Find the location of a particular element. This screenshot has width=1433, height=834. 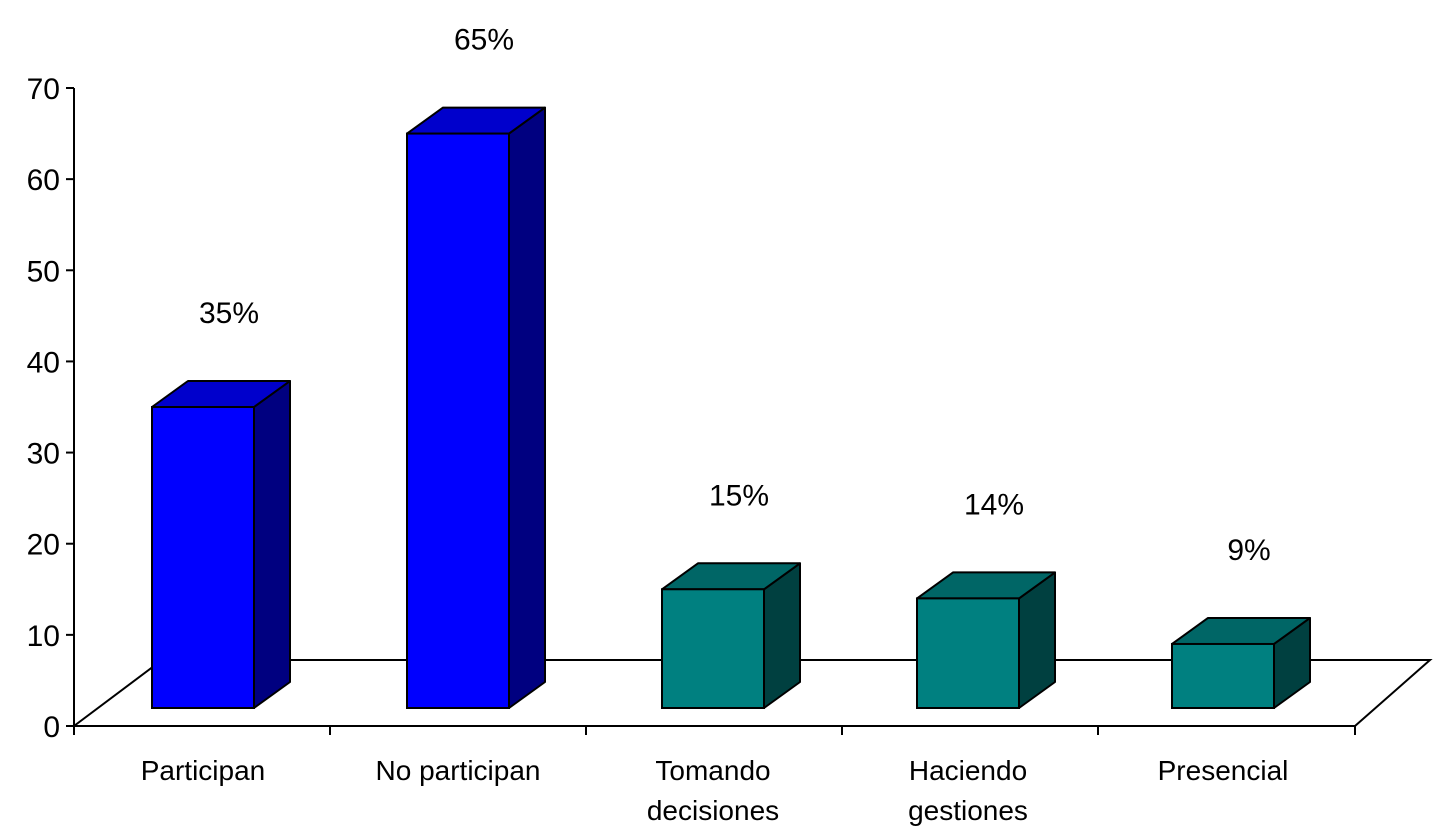

y-tick-label: 10 is located at coordinates (43, 636).